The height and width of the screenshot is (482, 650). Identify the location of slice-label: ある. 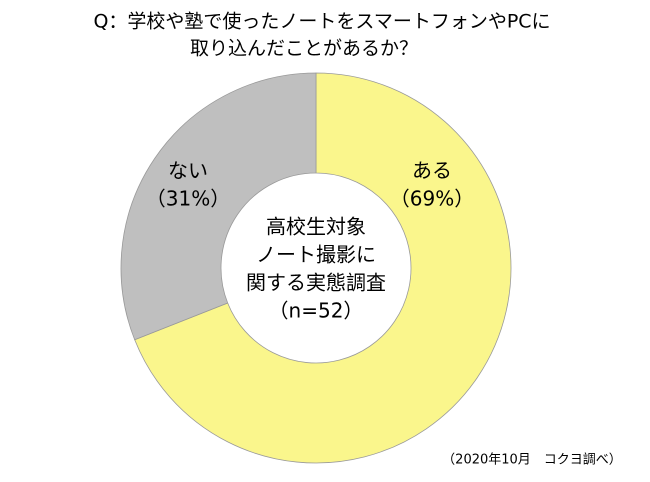
(432, 171).